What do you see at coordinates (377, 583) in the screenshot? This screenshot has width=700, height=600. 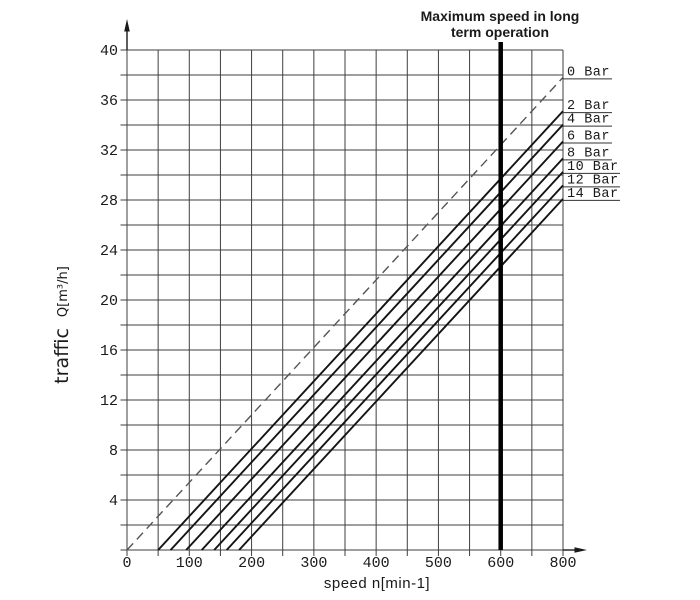 I see `x-axis-title: speed n[min-1]` at bounding box center [377, 583].